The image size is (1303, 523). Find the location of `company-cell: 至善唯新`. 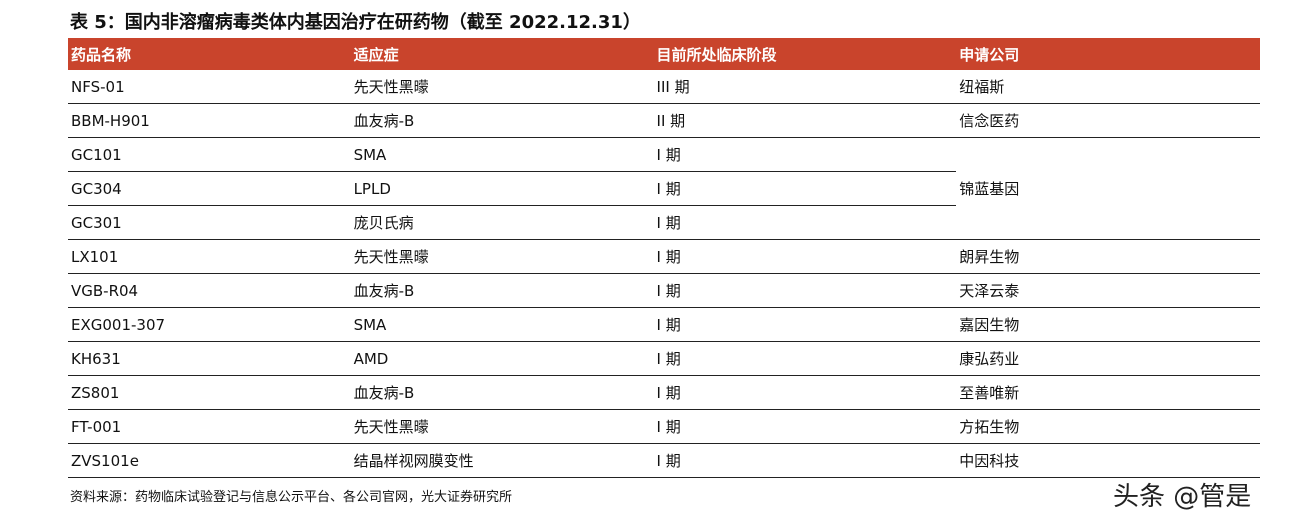

company-cell: 至善唯新 is located at coordinates (1108, 392).